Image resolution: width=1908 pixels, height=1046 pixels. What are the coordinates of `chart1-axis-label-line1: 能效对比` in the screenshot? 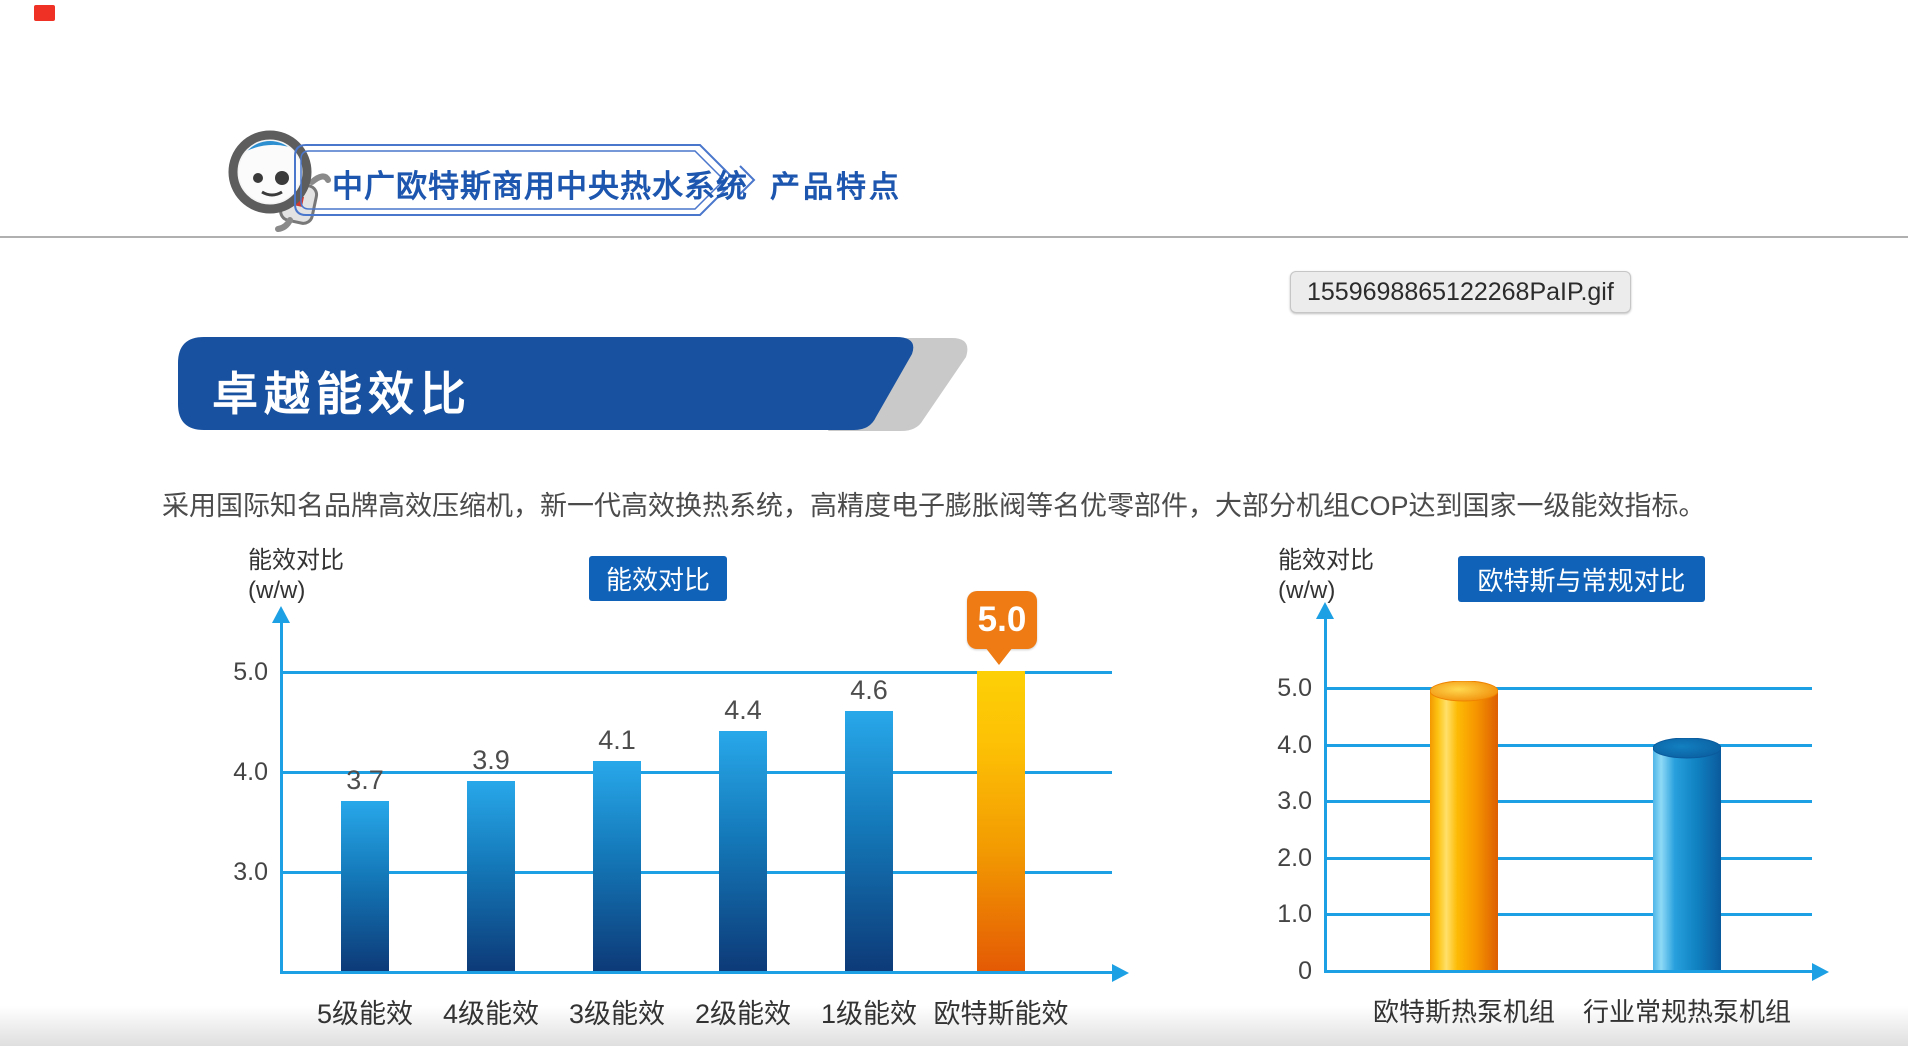 It's located at (296, 560).